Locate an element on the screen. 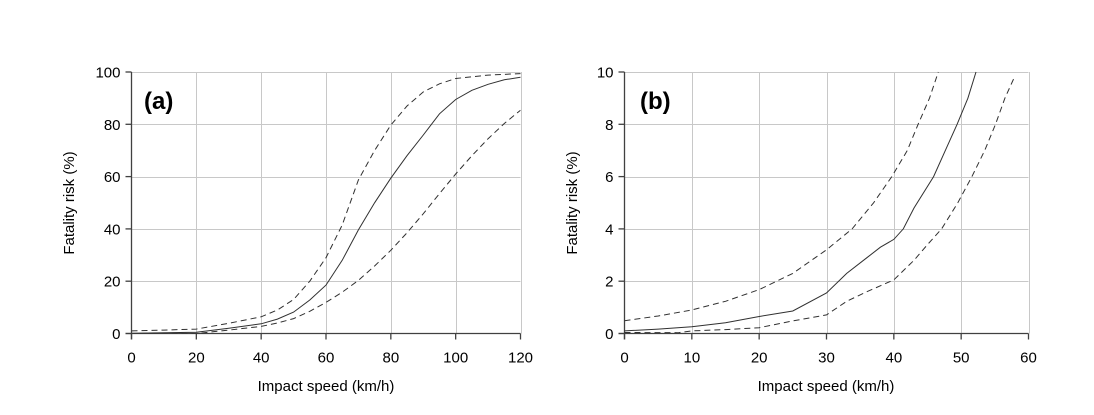 This screenshot has height=415, width=1094. x-tick-label: 100 is located at coordinates (455, 358).